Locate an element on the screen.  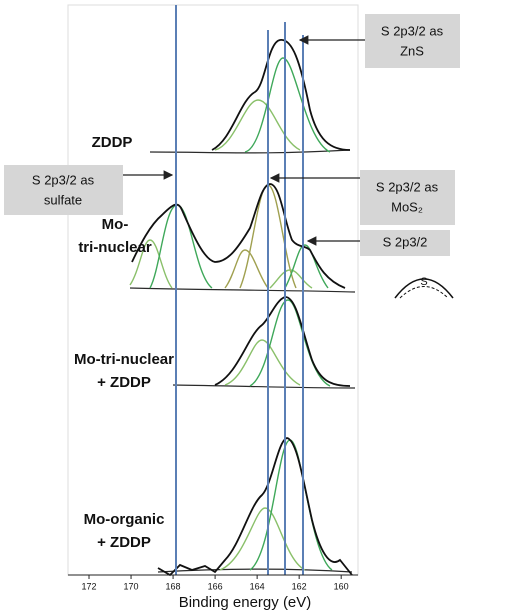
x-tick-label: 168 is located at coordinates (173, 586).